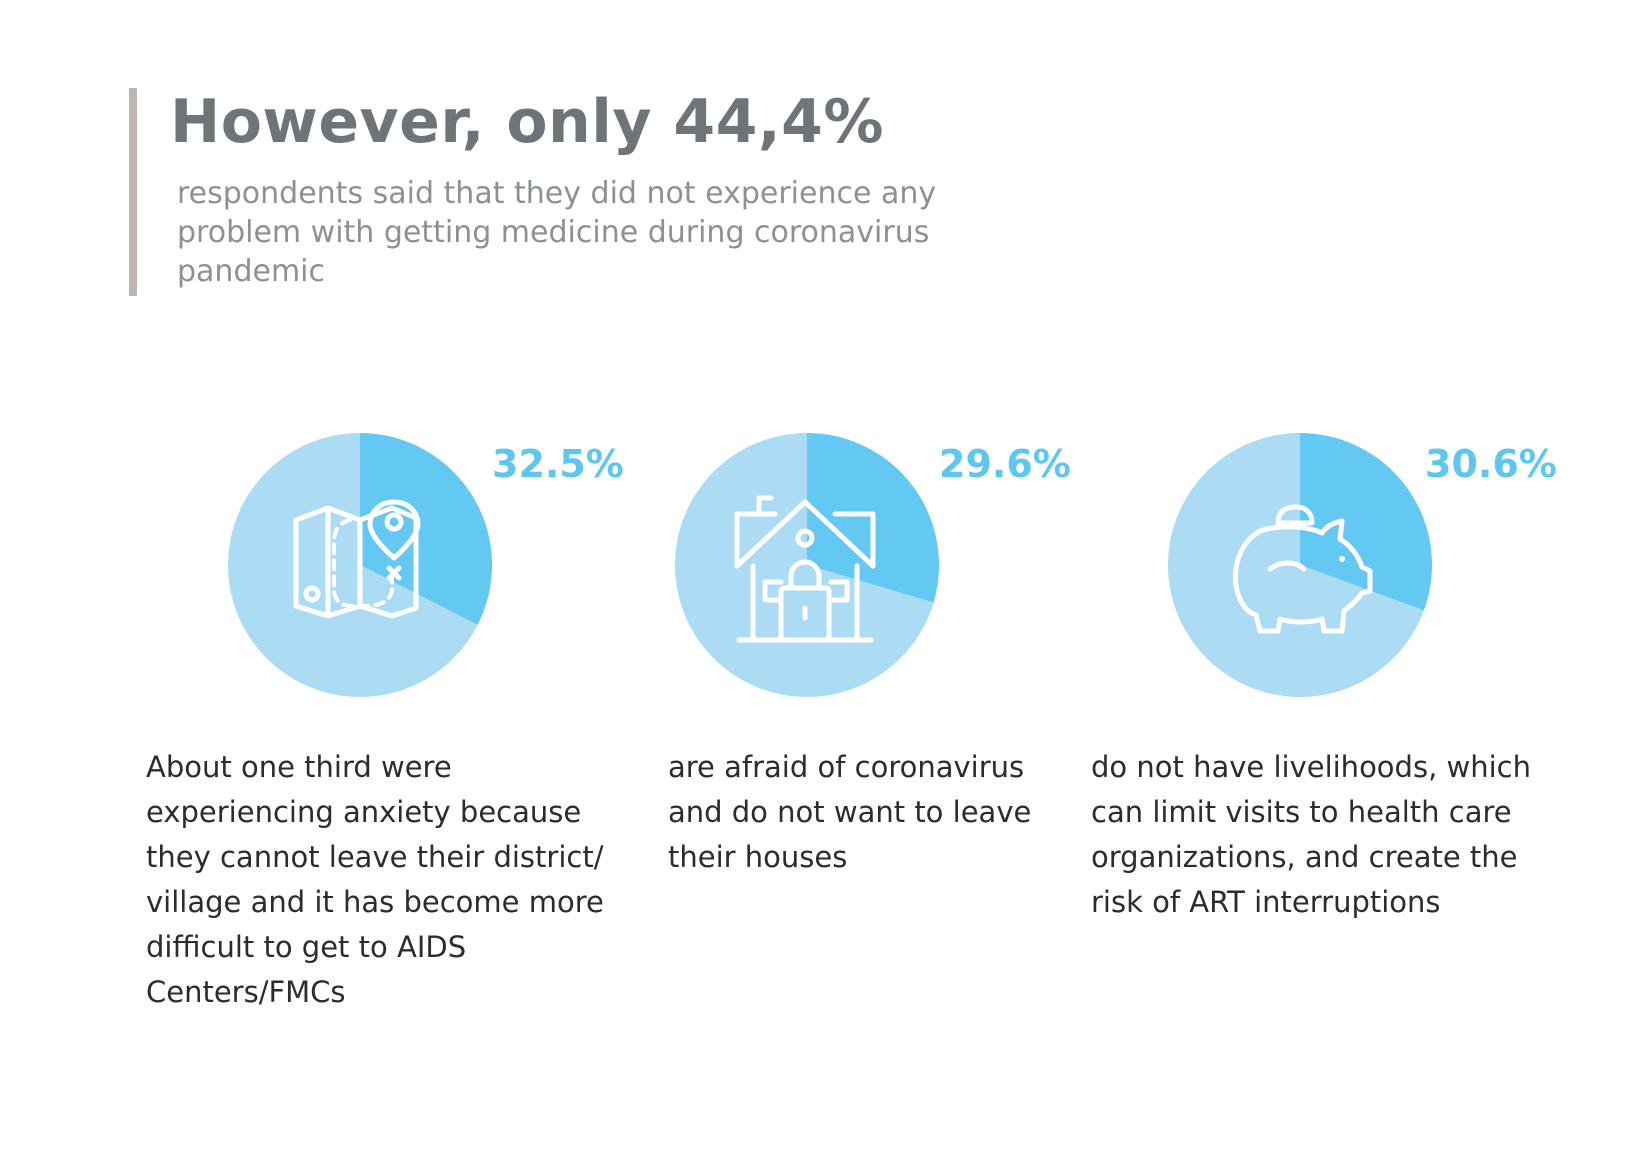  Describe the element at coordinates (558, 464) in the screenshot. I see `percentage-label-1: 32.5%` at that location.